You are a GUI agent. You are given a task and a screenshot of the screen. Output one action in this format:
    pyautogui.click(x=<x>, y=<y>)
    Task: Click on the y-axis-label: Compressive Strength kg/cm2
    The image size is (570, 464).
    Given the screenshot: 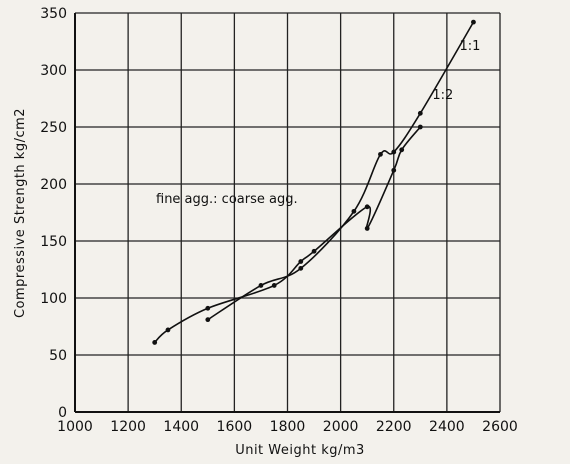 What is the action you would take?
    pyautogui.click(x=20, y=213)
    